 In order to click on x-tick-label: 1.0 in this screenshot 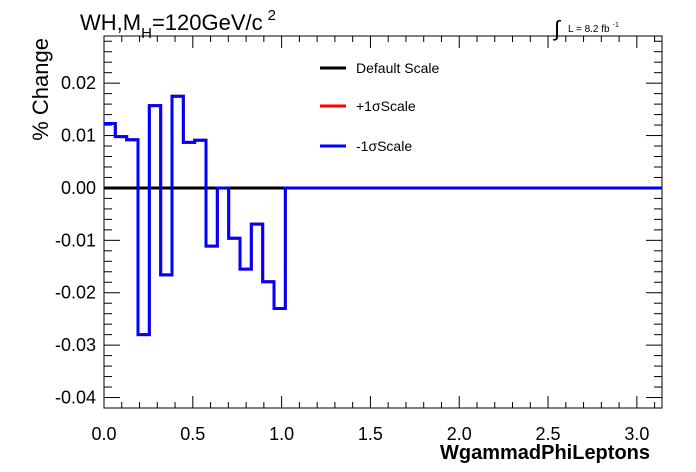, I will do `click(281, 434)`.